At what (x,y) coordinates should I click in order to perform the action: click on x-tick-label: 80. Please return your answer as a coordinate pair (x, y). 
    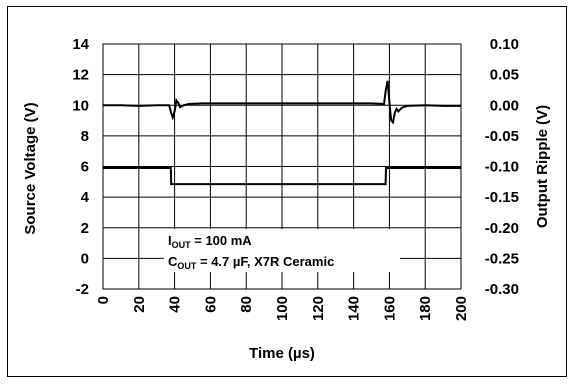
    Looking at the image, I should click on (246, 304).